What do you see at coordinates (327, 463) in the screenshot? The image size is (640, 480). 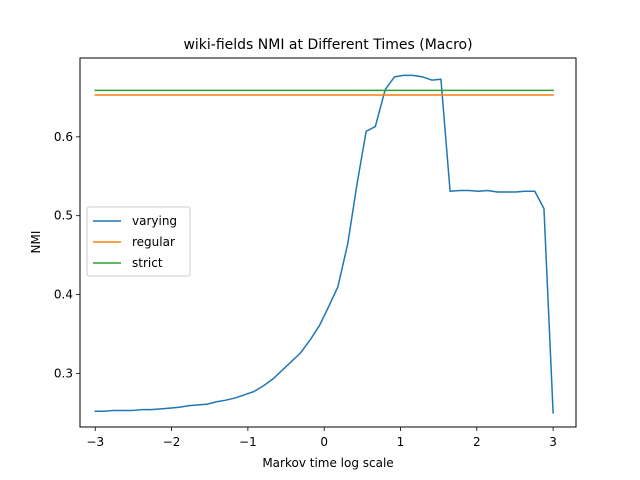 I see `x-axis-title: Markov time log scale` at bounding box center [327, 463].